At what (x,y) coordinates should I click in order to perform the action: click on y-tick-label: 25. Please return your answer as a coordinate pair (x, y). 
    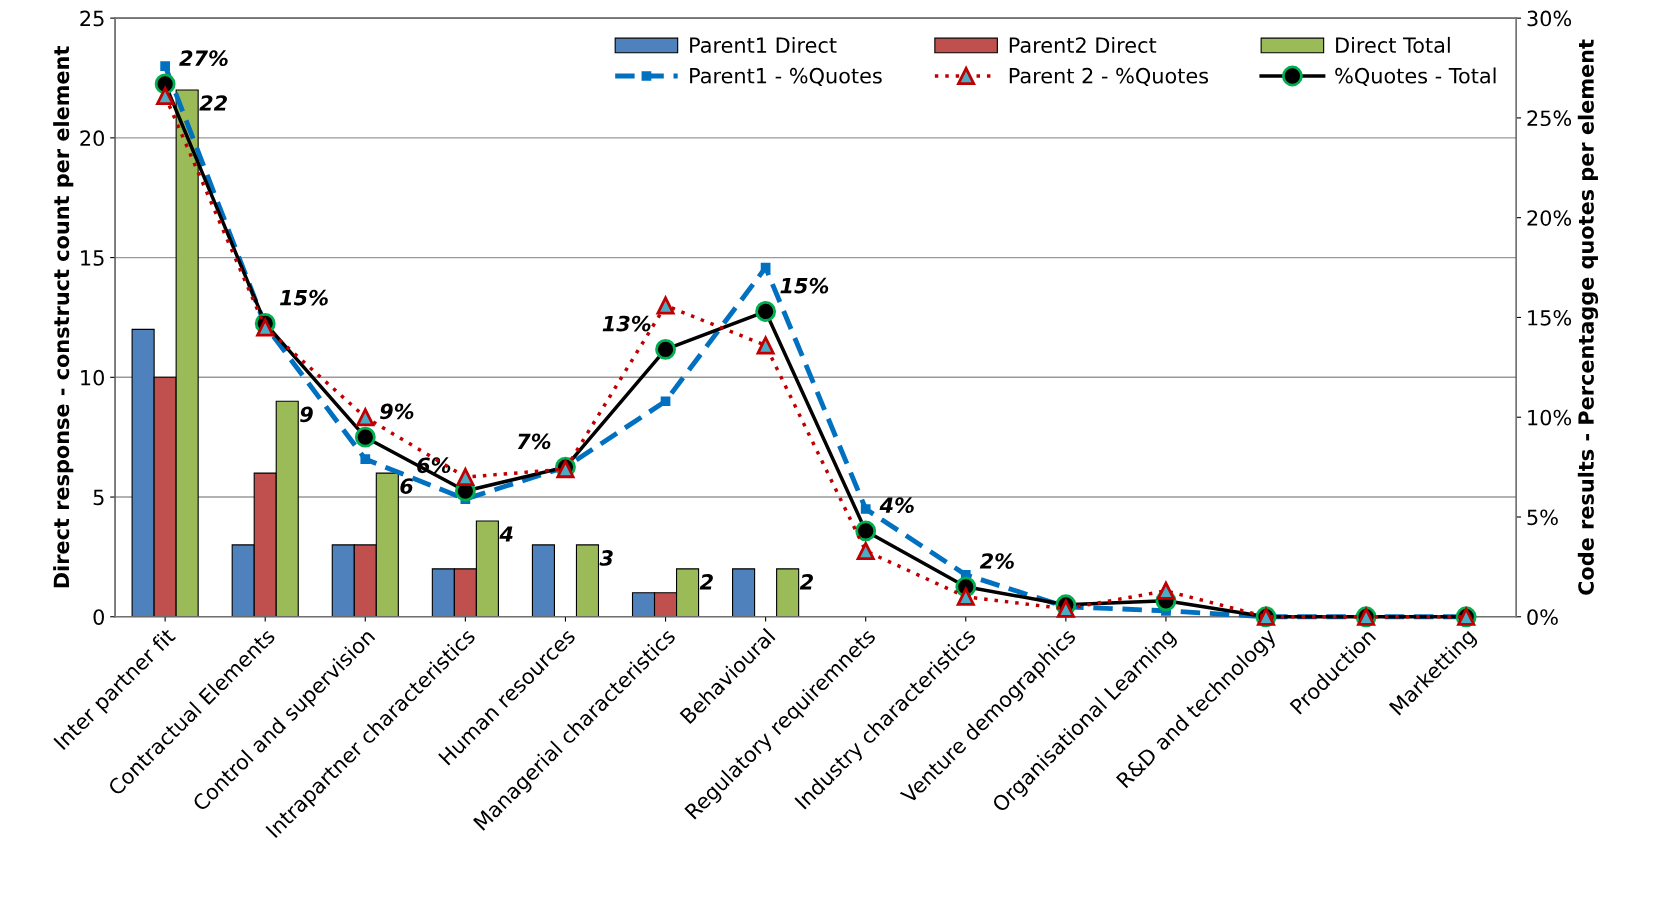
    Looking at the image, I should click on (92, 18).